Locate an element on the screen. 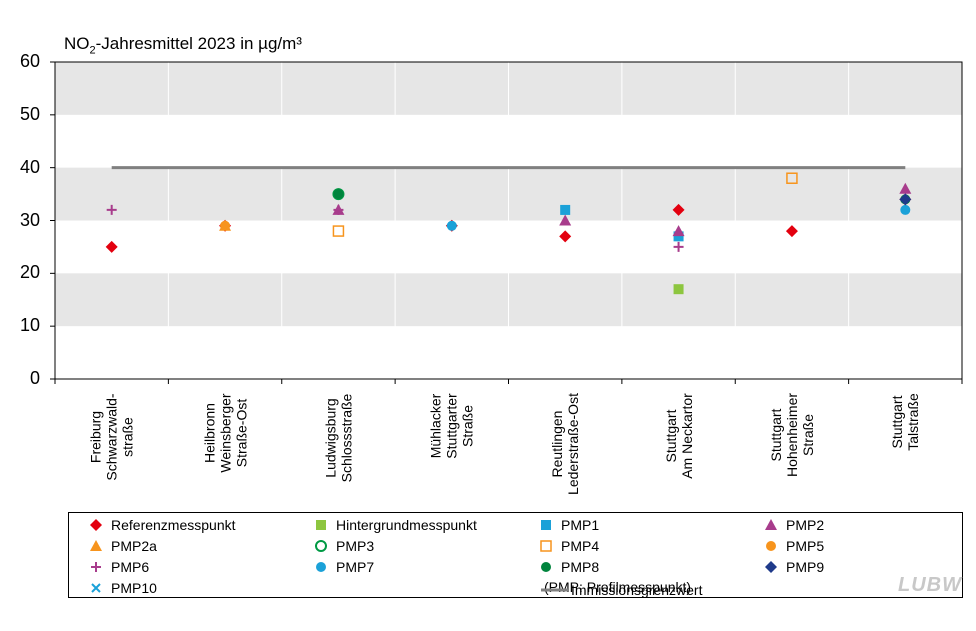 This screenshot has width=976, height=631. legend-item-pmp4: PMP4 is located at coordinates (569, 546).